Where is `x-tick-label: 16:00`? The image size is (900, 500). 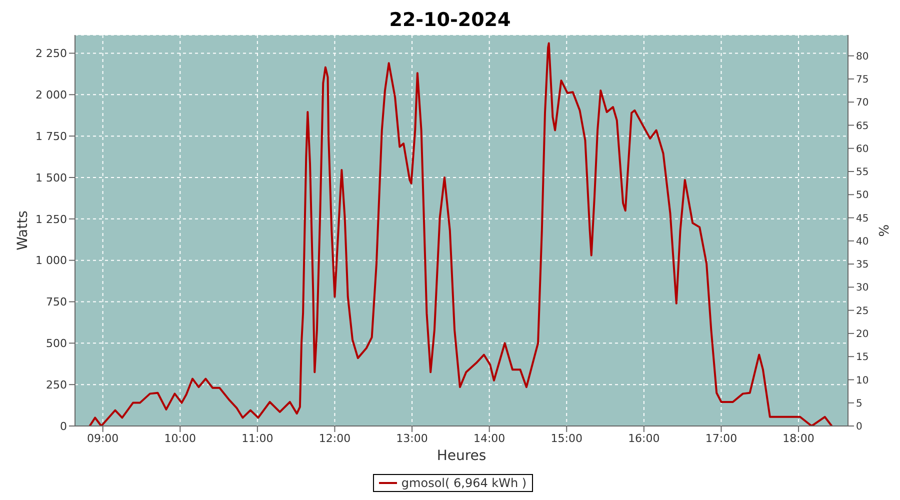
x-tick-label: 16:00 is located at coordinates (644, 438).